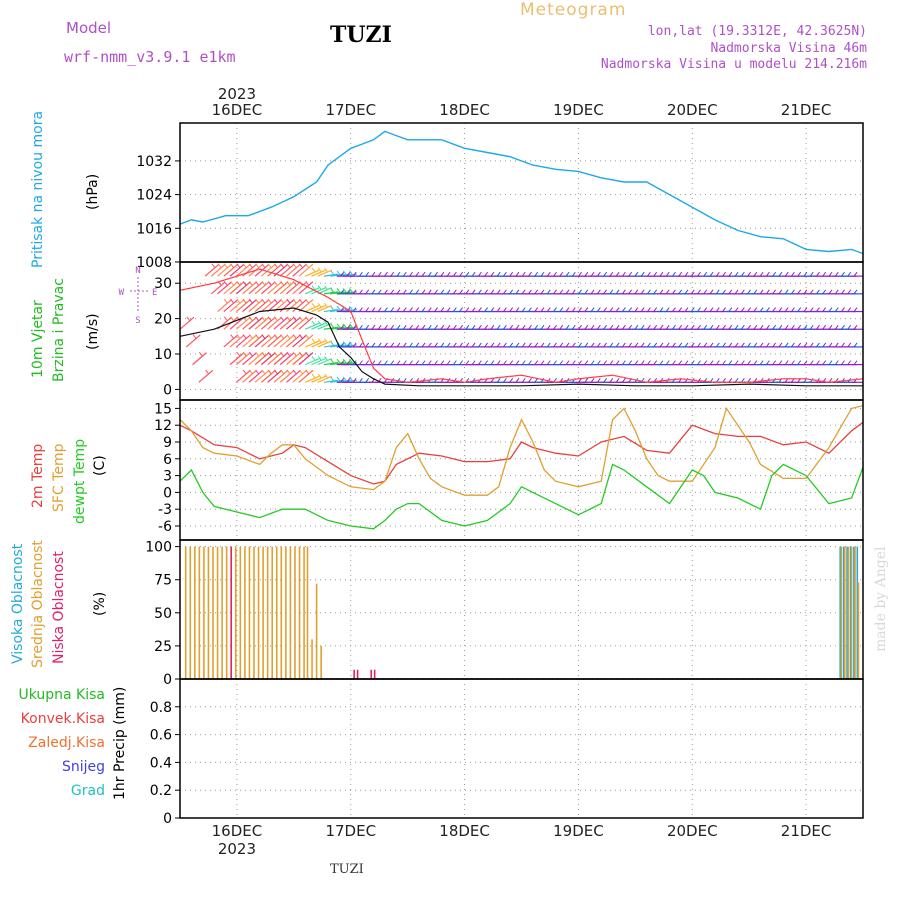 The image size is (900, 900). Describe the element at coordinates (167, 477) in the screenshot. I see `y-tick-label: 3` at that location.